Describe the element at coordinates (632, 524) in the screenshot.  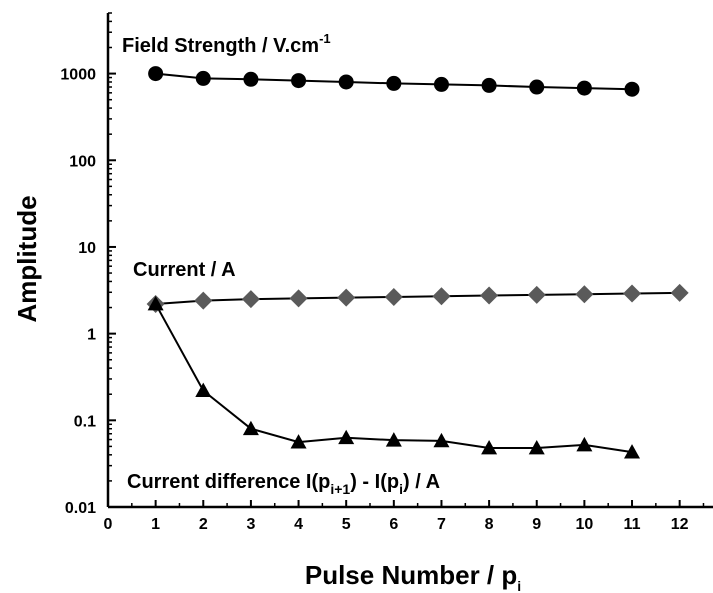
I see `x-tick-label: 11` at that location.